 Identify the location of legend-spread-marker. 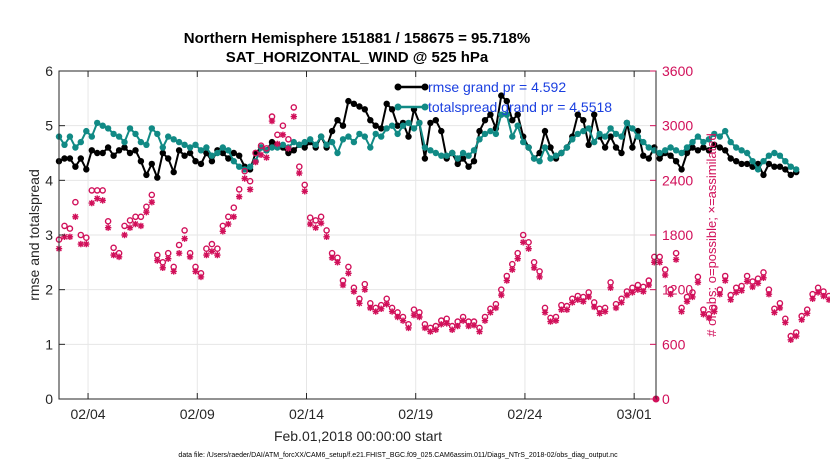
(398, 107).